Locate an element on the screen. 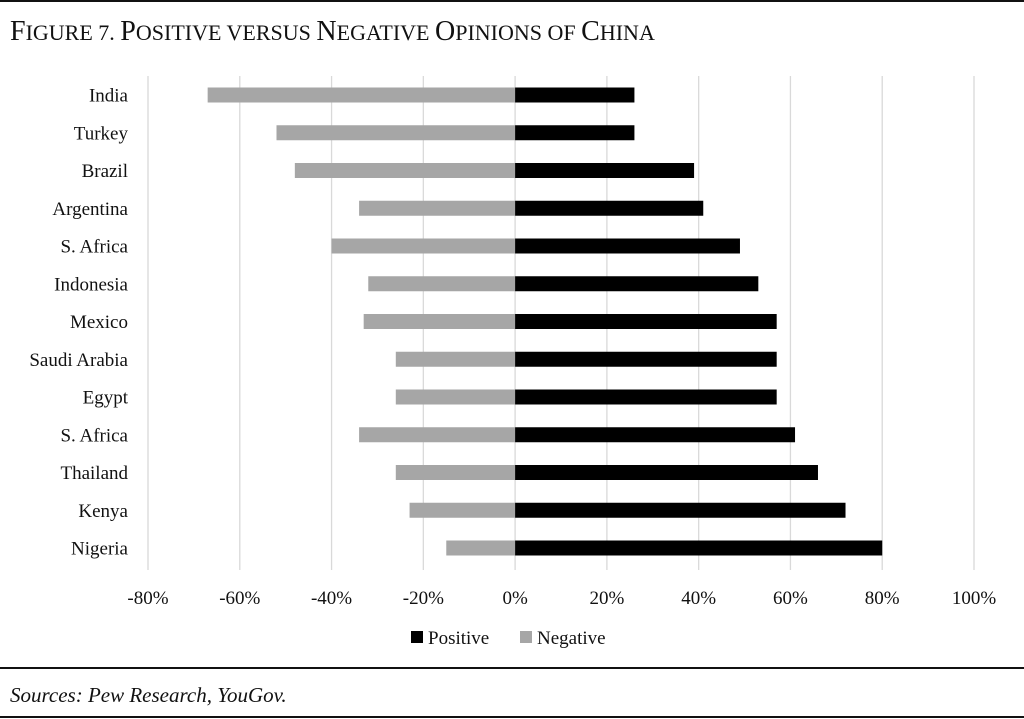  sources-note: Sources: Pew Research, YouGov. is located at coordinates (148, 695).